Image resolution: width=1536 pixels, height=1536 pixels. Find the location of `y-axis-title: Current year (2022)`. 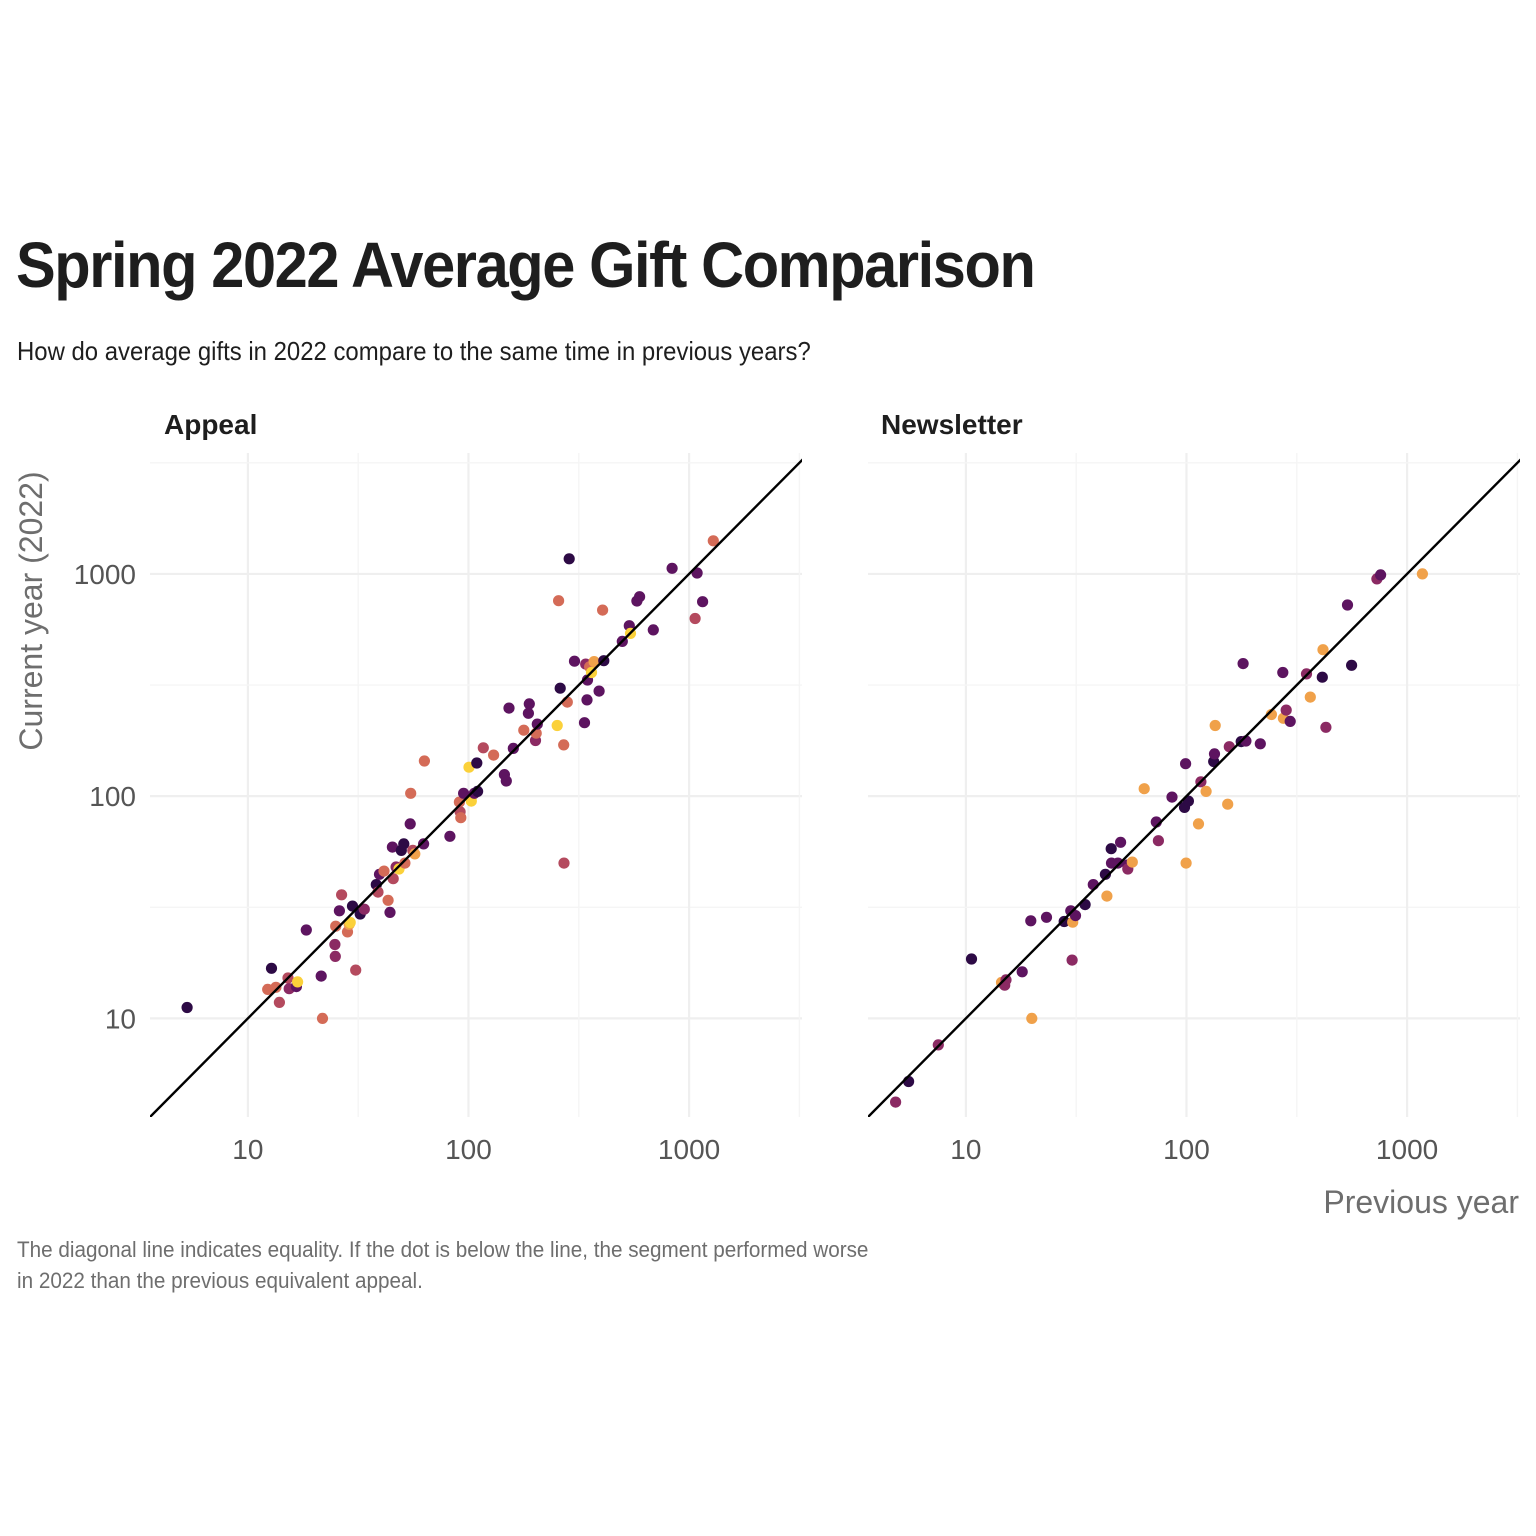

y-axis-title: Current year (2022) is located at coordinates (31, 610).